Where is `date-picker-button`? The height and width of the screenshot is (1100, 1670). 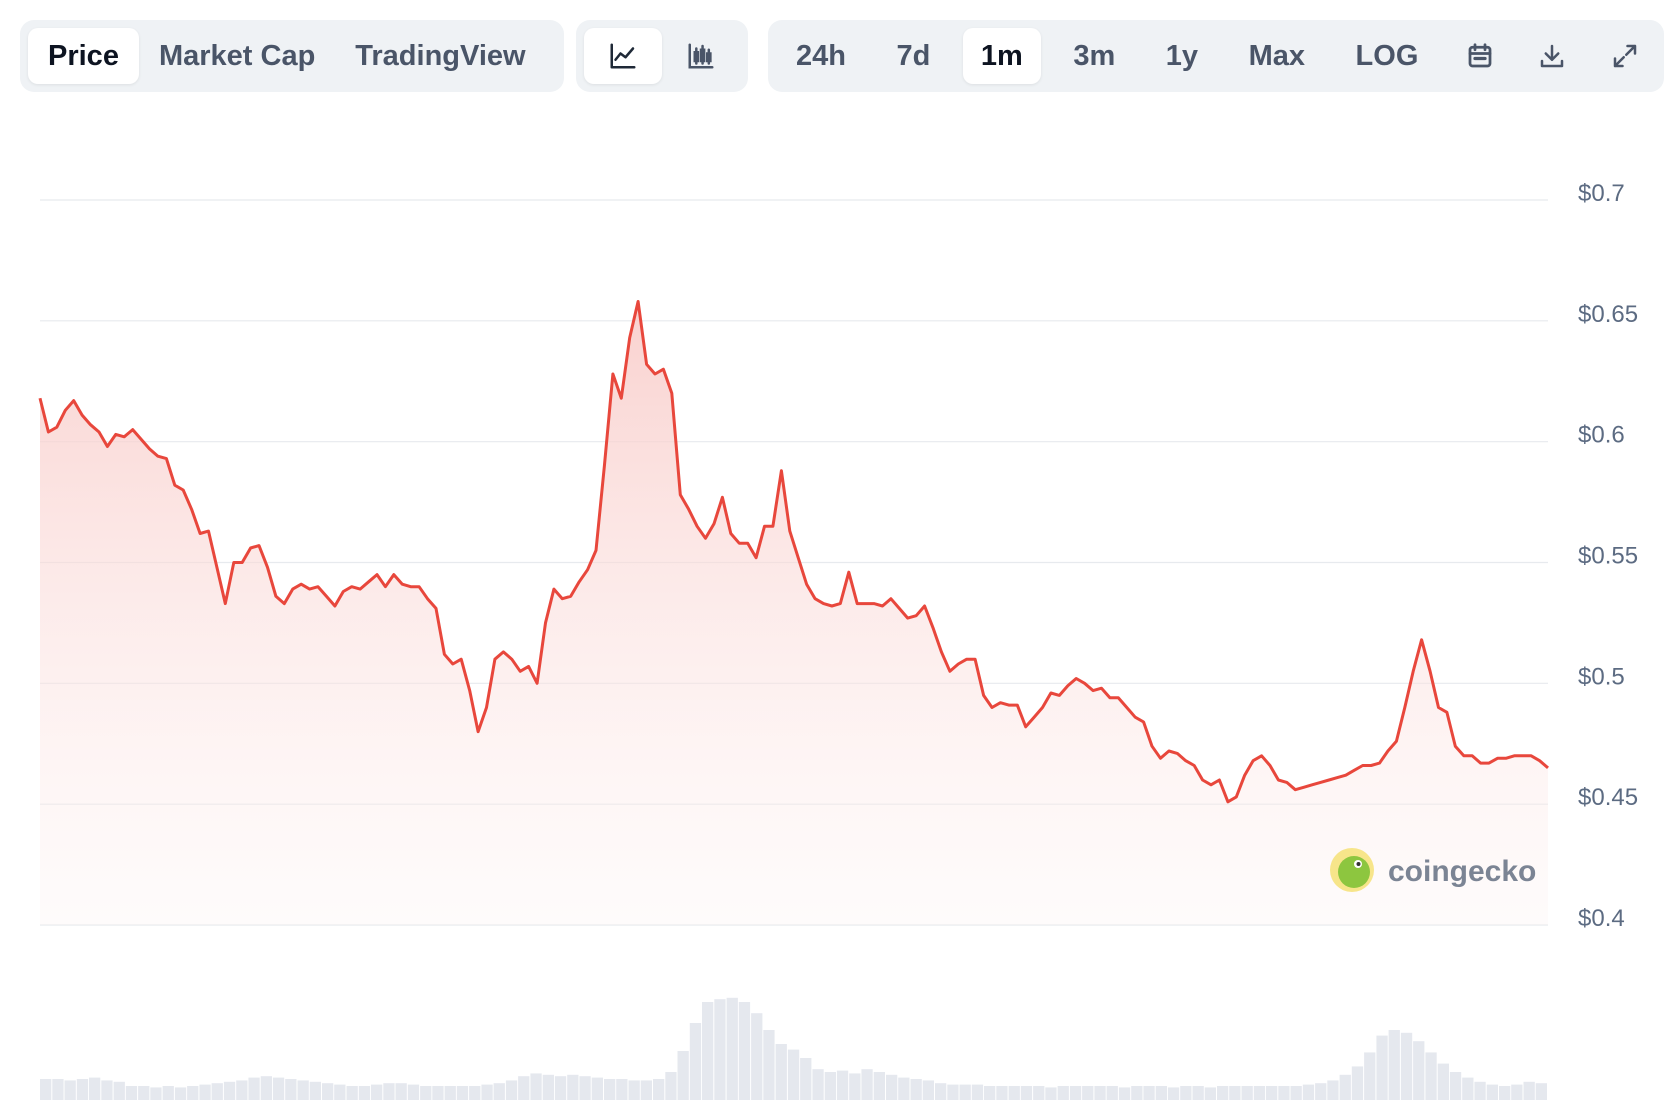 date-picker-button is located at coordinates (1480, 56).